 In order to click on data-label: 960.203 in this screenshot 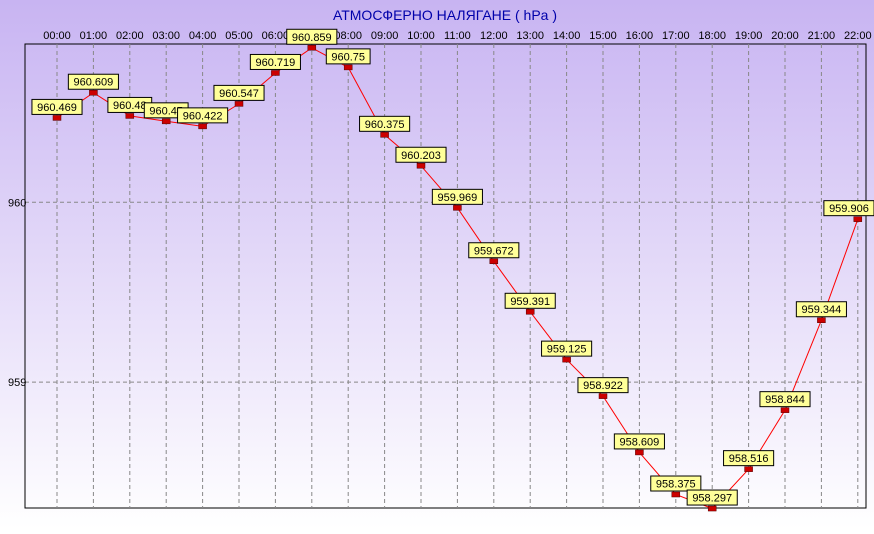, I will do `click(421, 154)`.